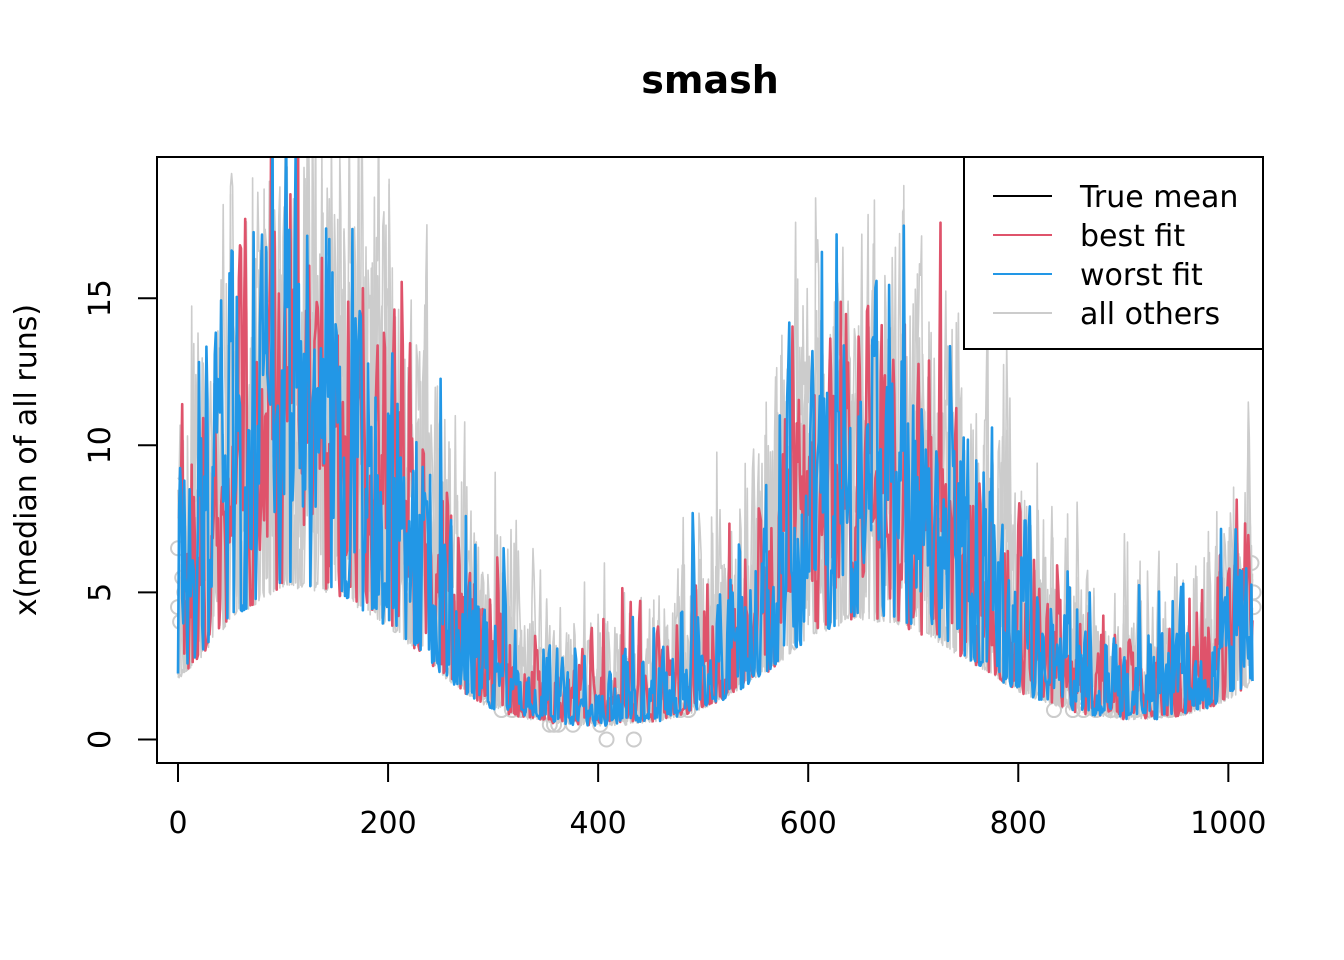  I want to click on y-tick-label: 0, so click(100, 739).